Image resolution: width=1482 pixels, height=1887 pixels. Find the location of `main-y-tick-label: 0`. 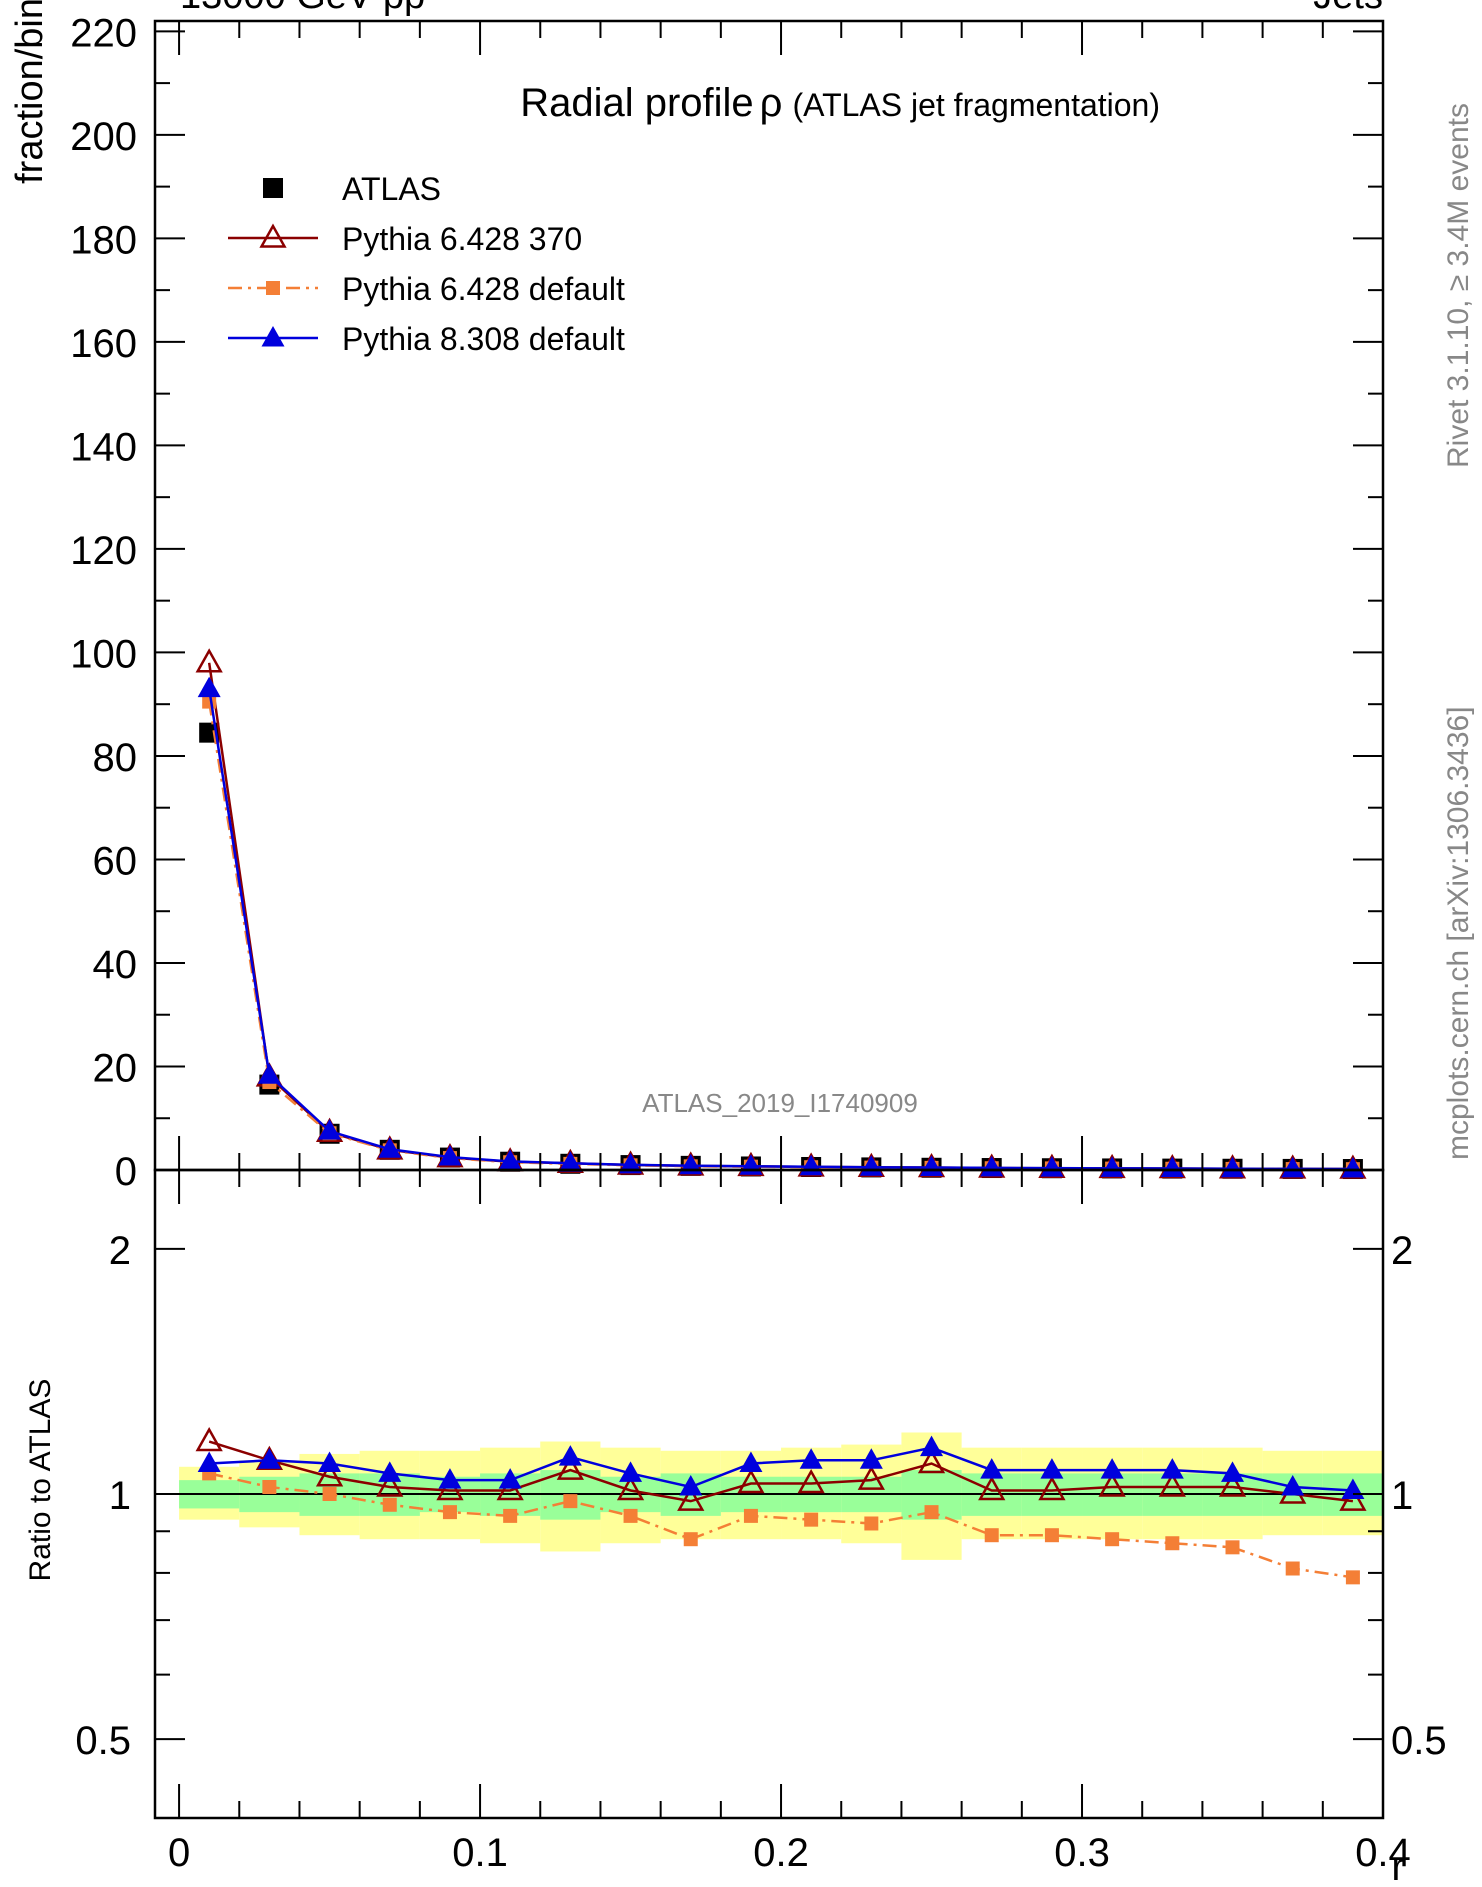

main-y-tick-label: 0 is located at coordinates (126, 1172).